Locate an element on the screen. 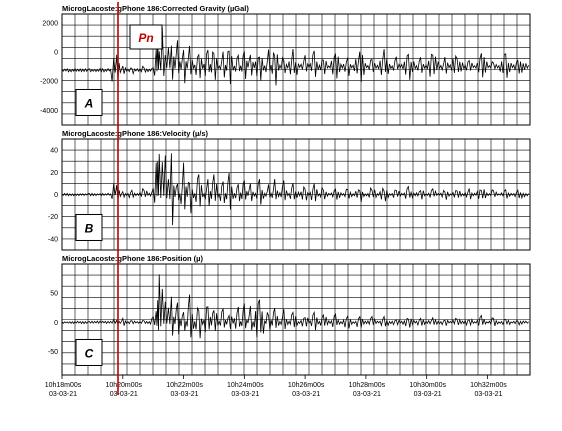  panel-label: B is located at coordinates (89, 228).